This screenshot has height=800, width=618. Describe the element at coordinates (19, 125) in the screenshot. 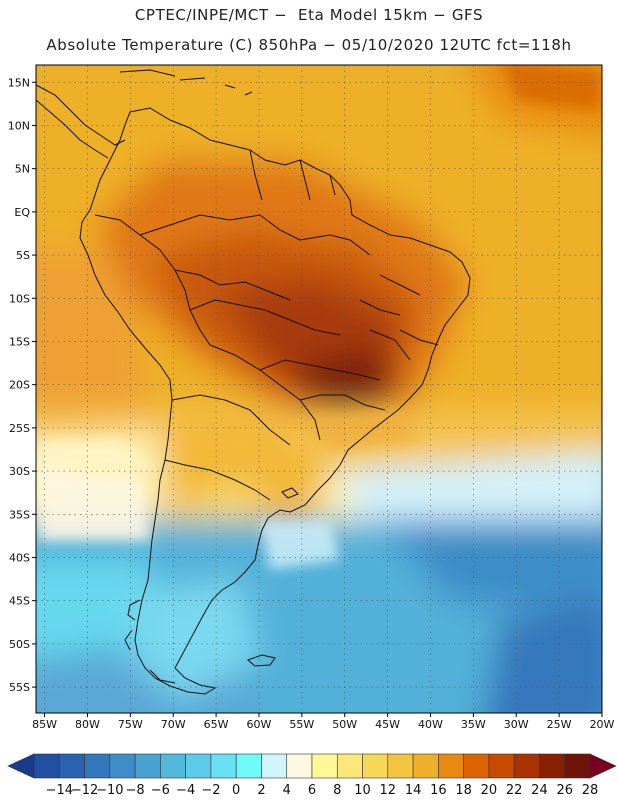

I see `lat-tick-label: 10N` at that location.